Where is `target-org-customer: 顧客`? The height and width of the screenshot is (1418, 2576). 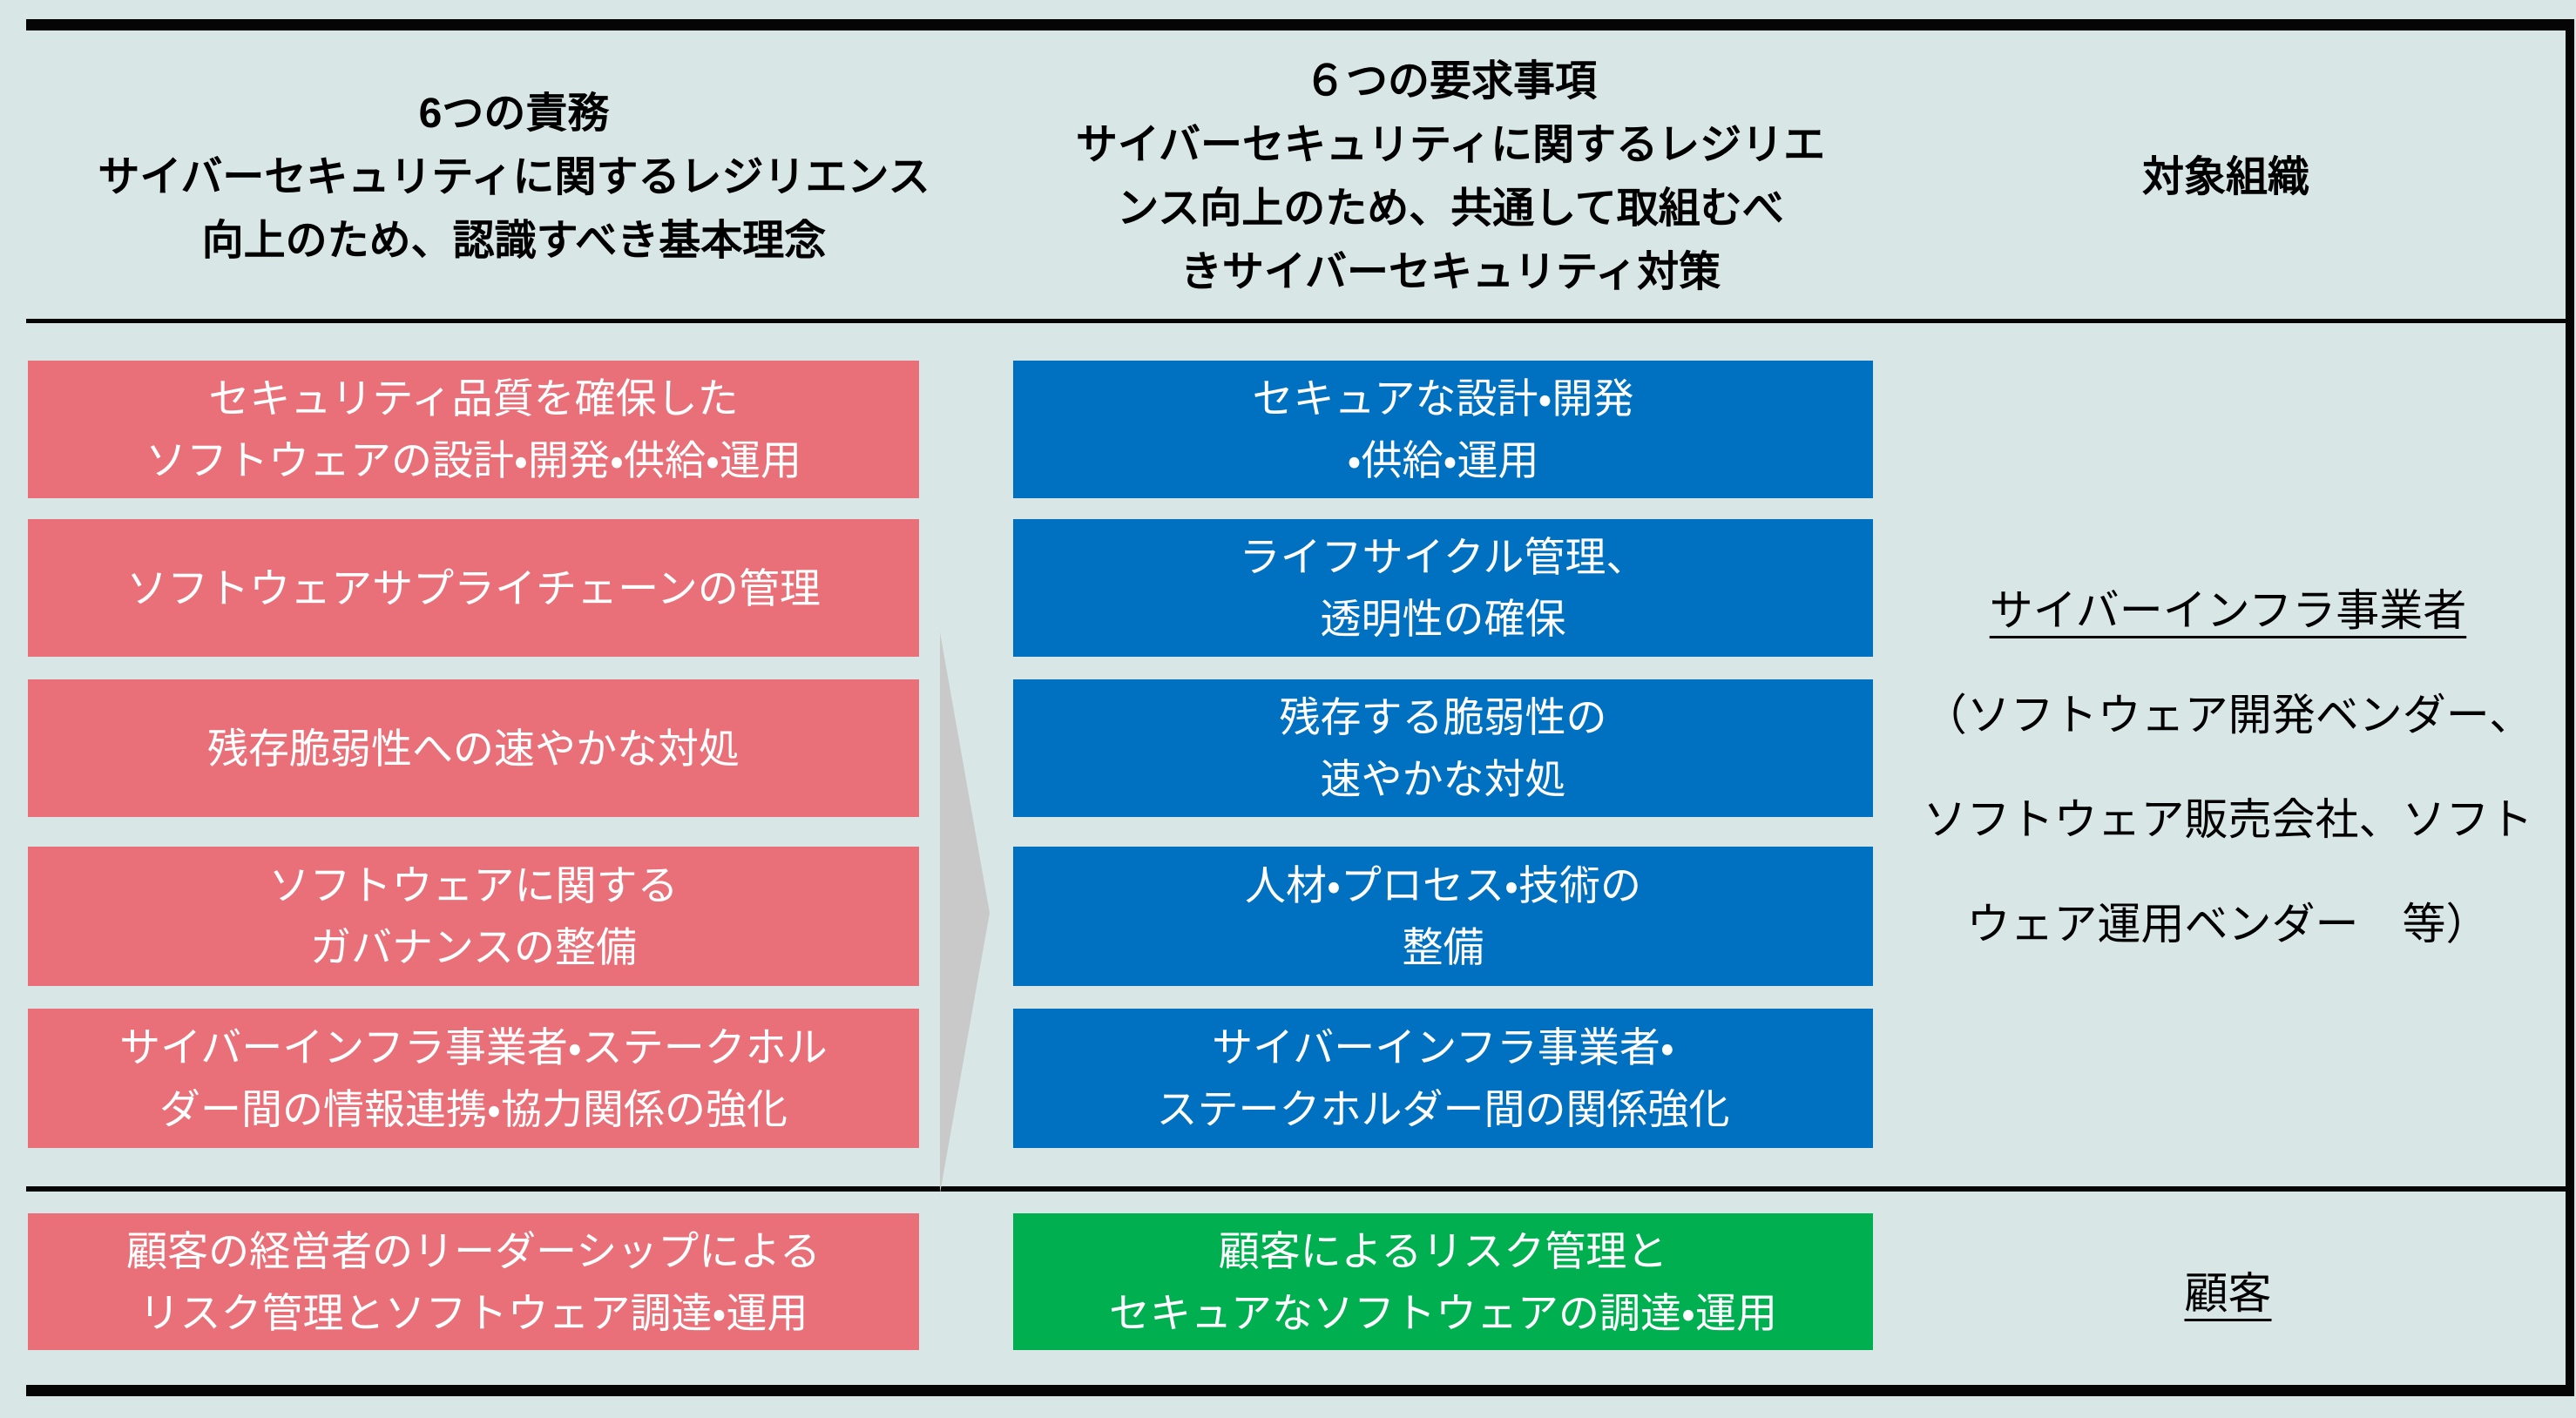
target-org-customer: 顧客 is located at coordinates (2228, 1293).